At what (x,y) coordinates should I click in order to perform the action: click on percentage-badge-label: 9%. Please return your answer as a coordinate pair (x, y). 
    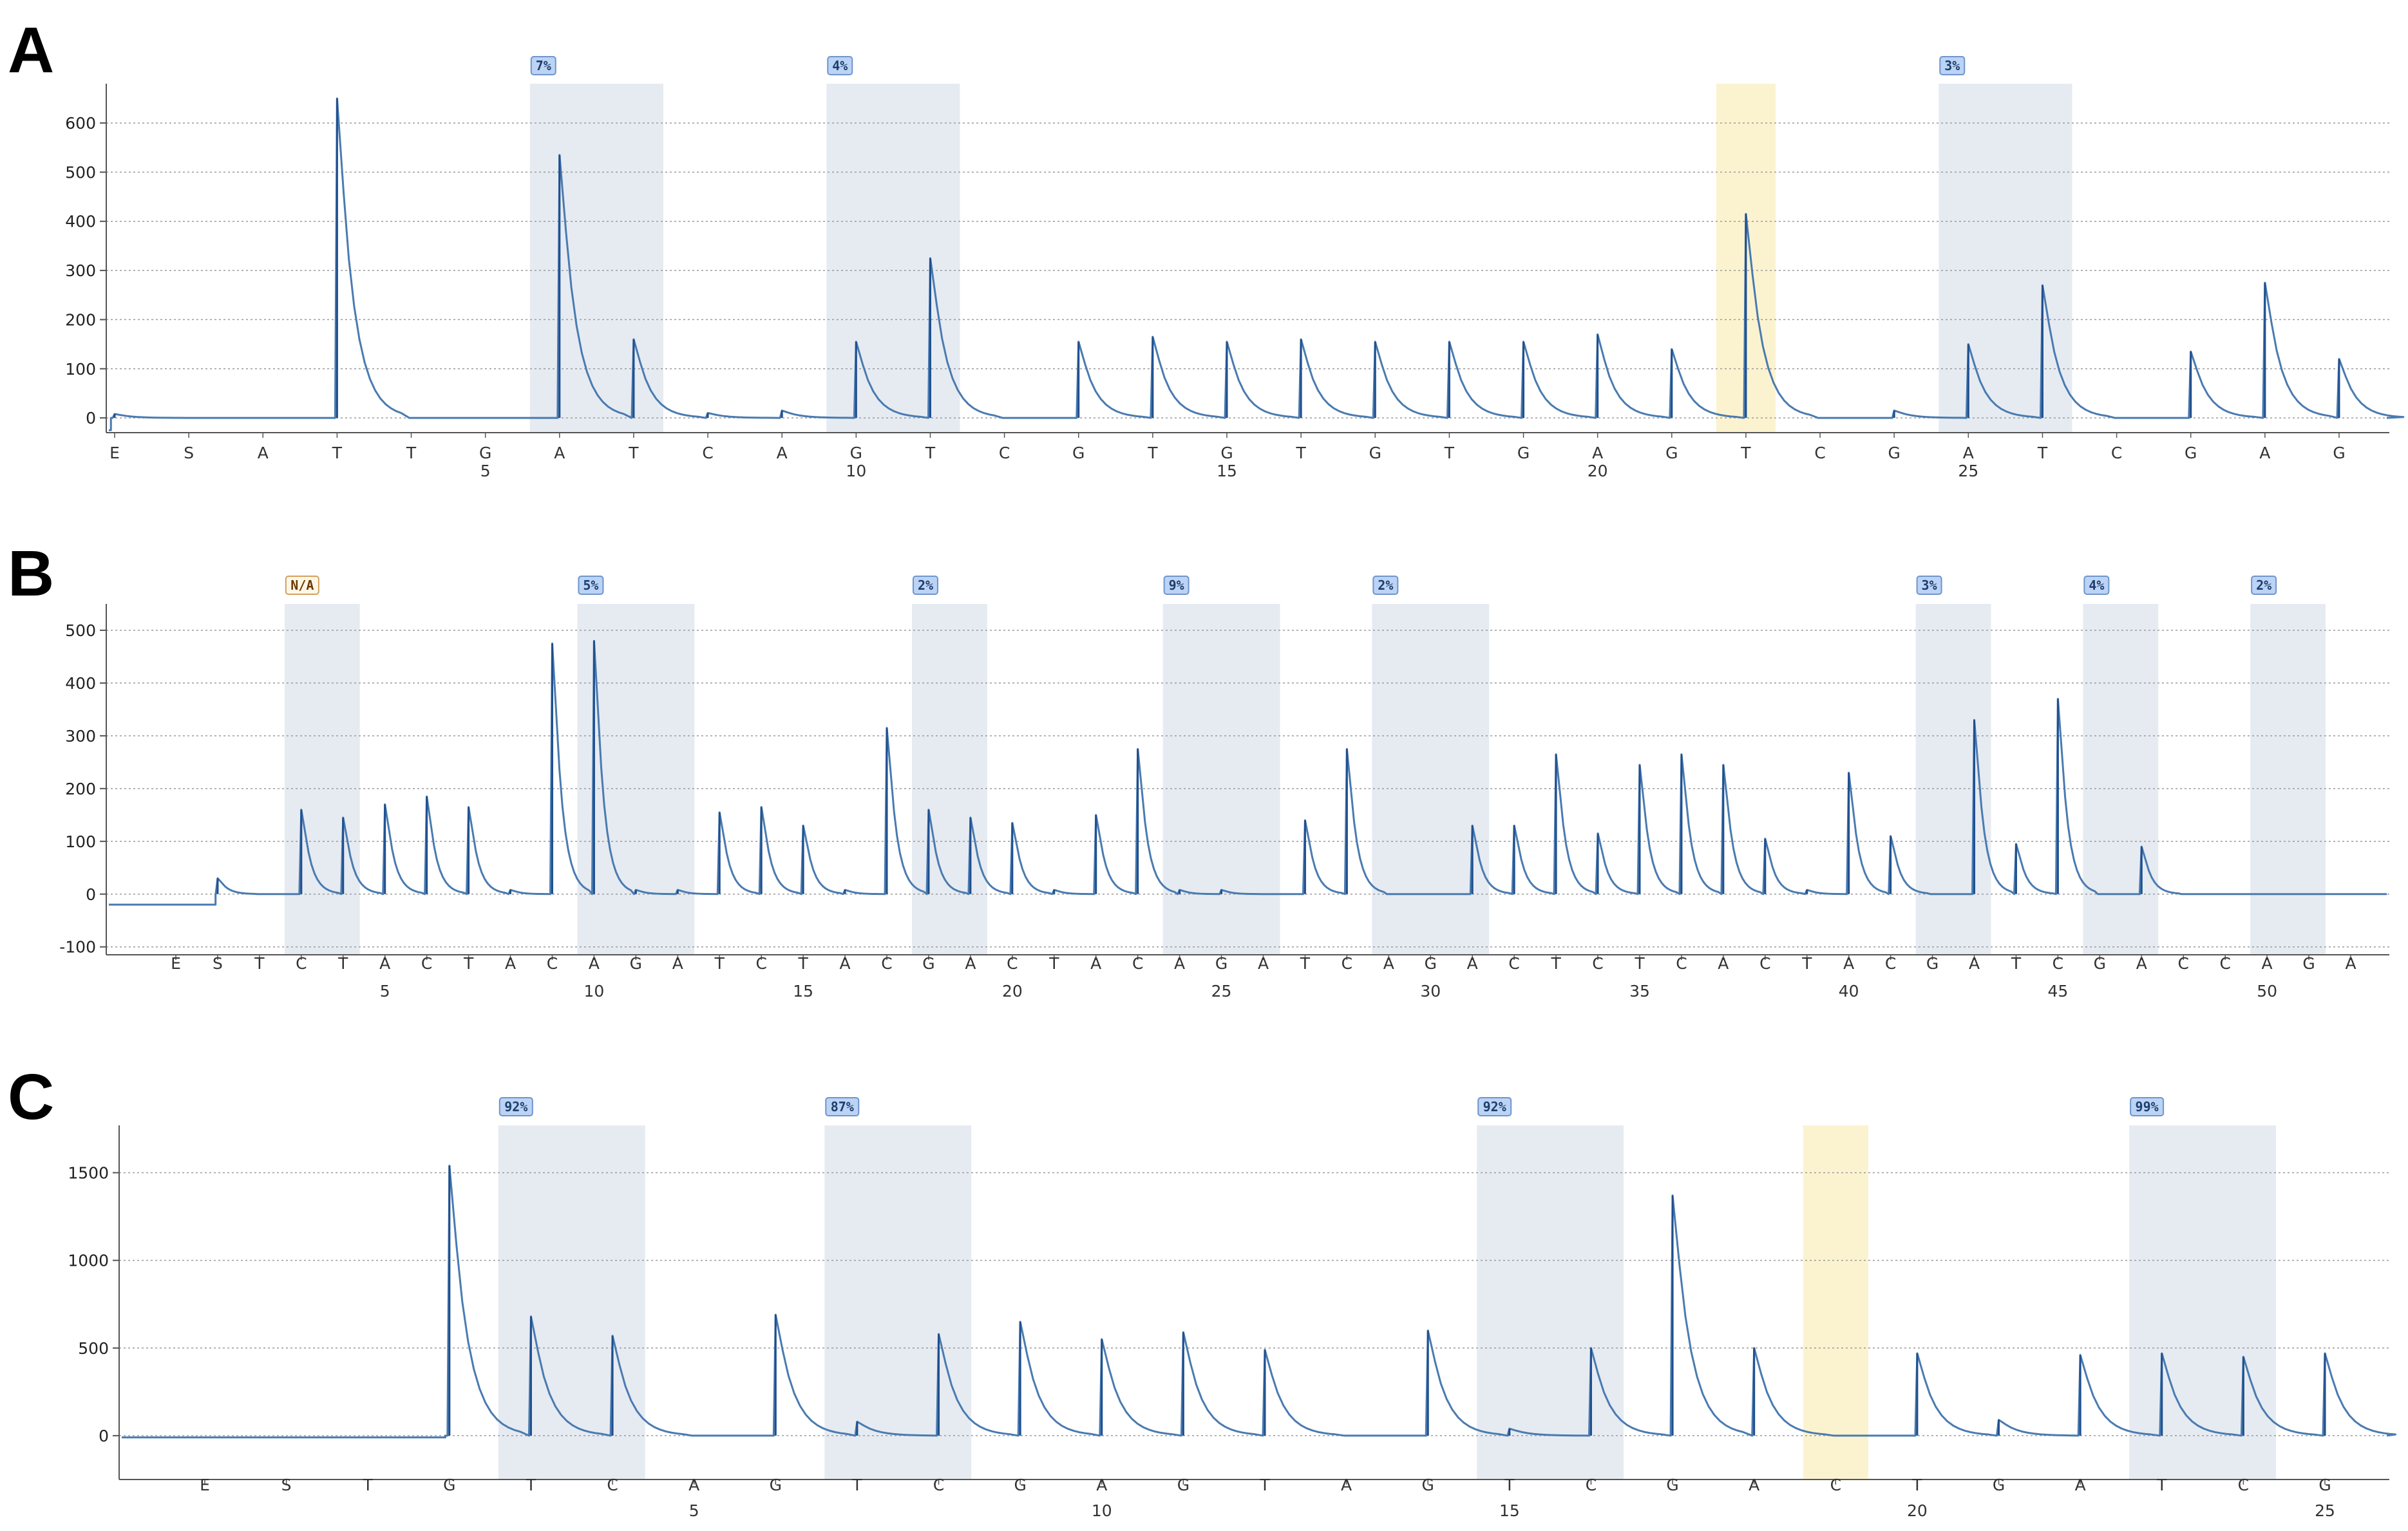
    Looking at the image, I should click on (1176, 585).